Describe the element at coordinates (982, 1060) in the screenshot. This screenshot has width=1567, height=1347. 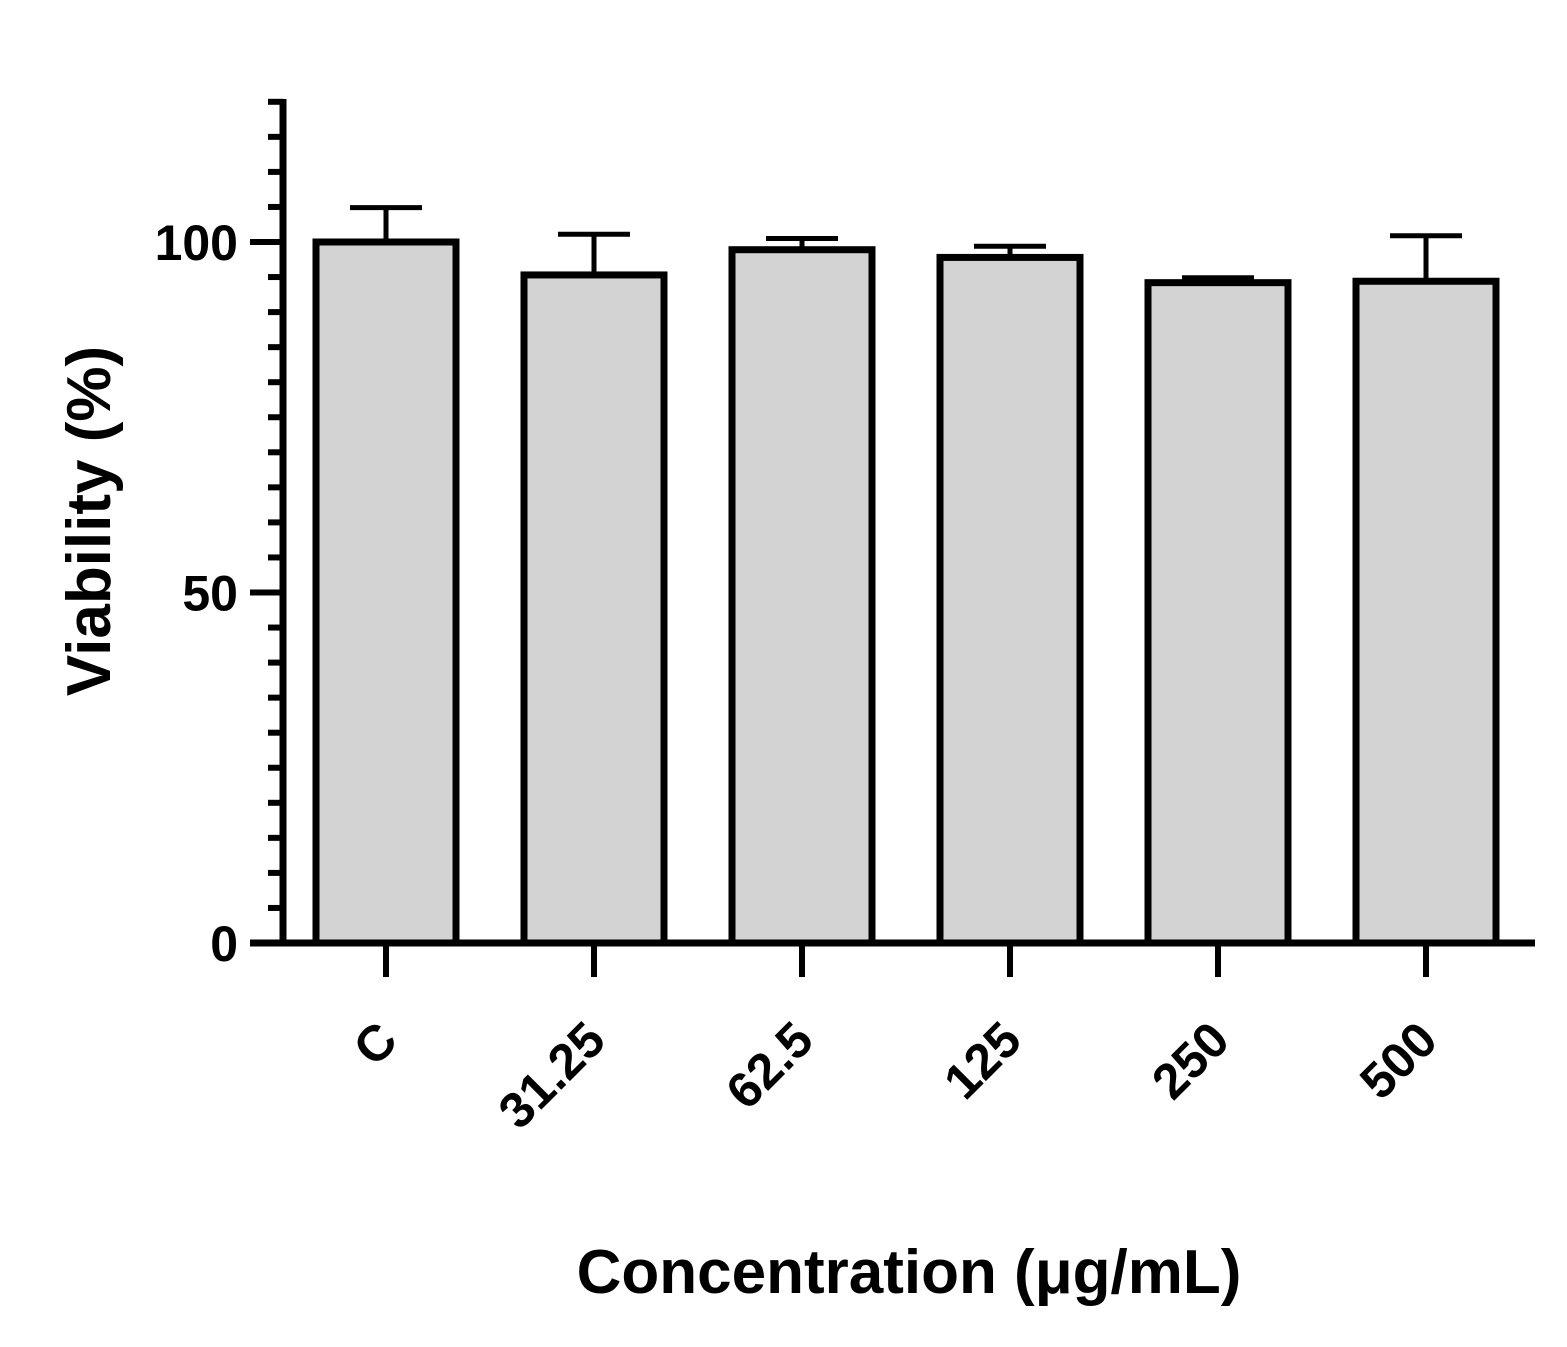
I see `x-tick-label-3: 125` at that location.